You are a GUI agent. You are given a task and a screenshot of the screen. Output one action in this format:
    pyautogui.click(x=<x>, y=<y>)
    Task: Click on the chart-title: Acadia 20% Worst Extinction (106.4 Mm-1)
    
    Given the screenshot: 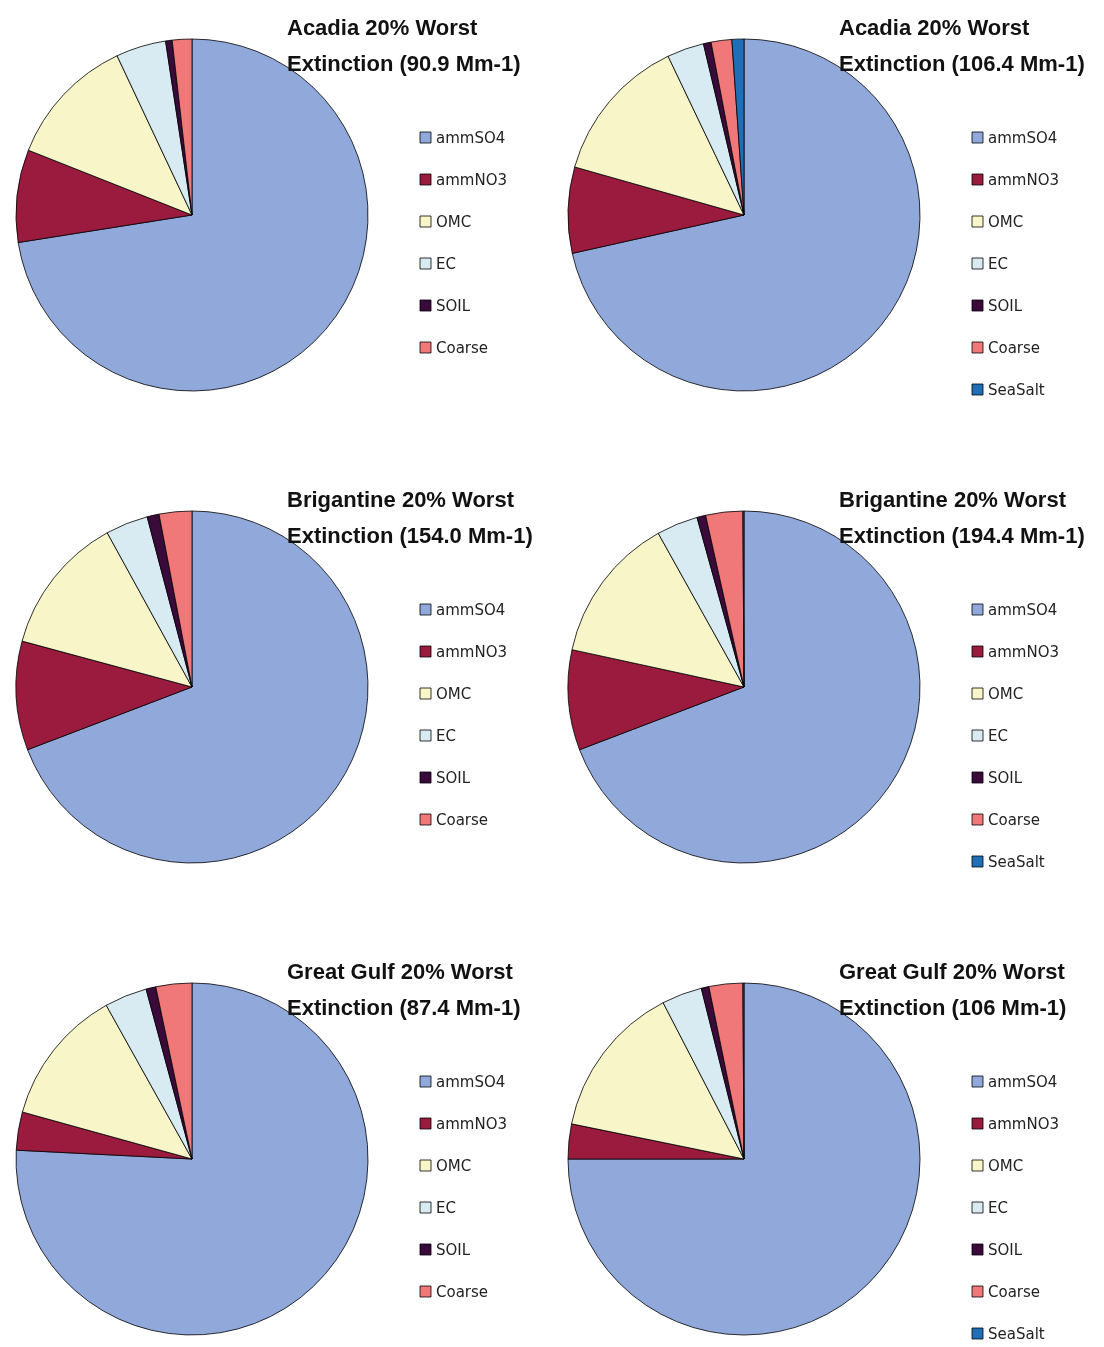 What is the action you would take?
    pyautogui.click(x=962, y=45)
    